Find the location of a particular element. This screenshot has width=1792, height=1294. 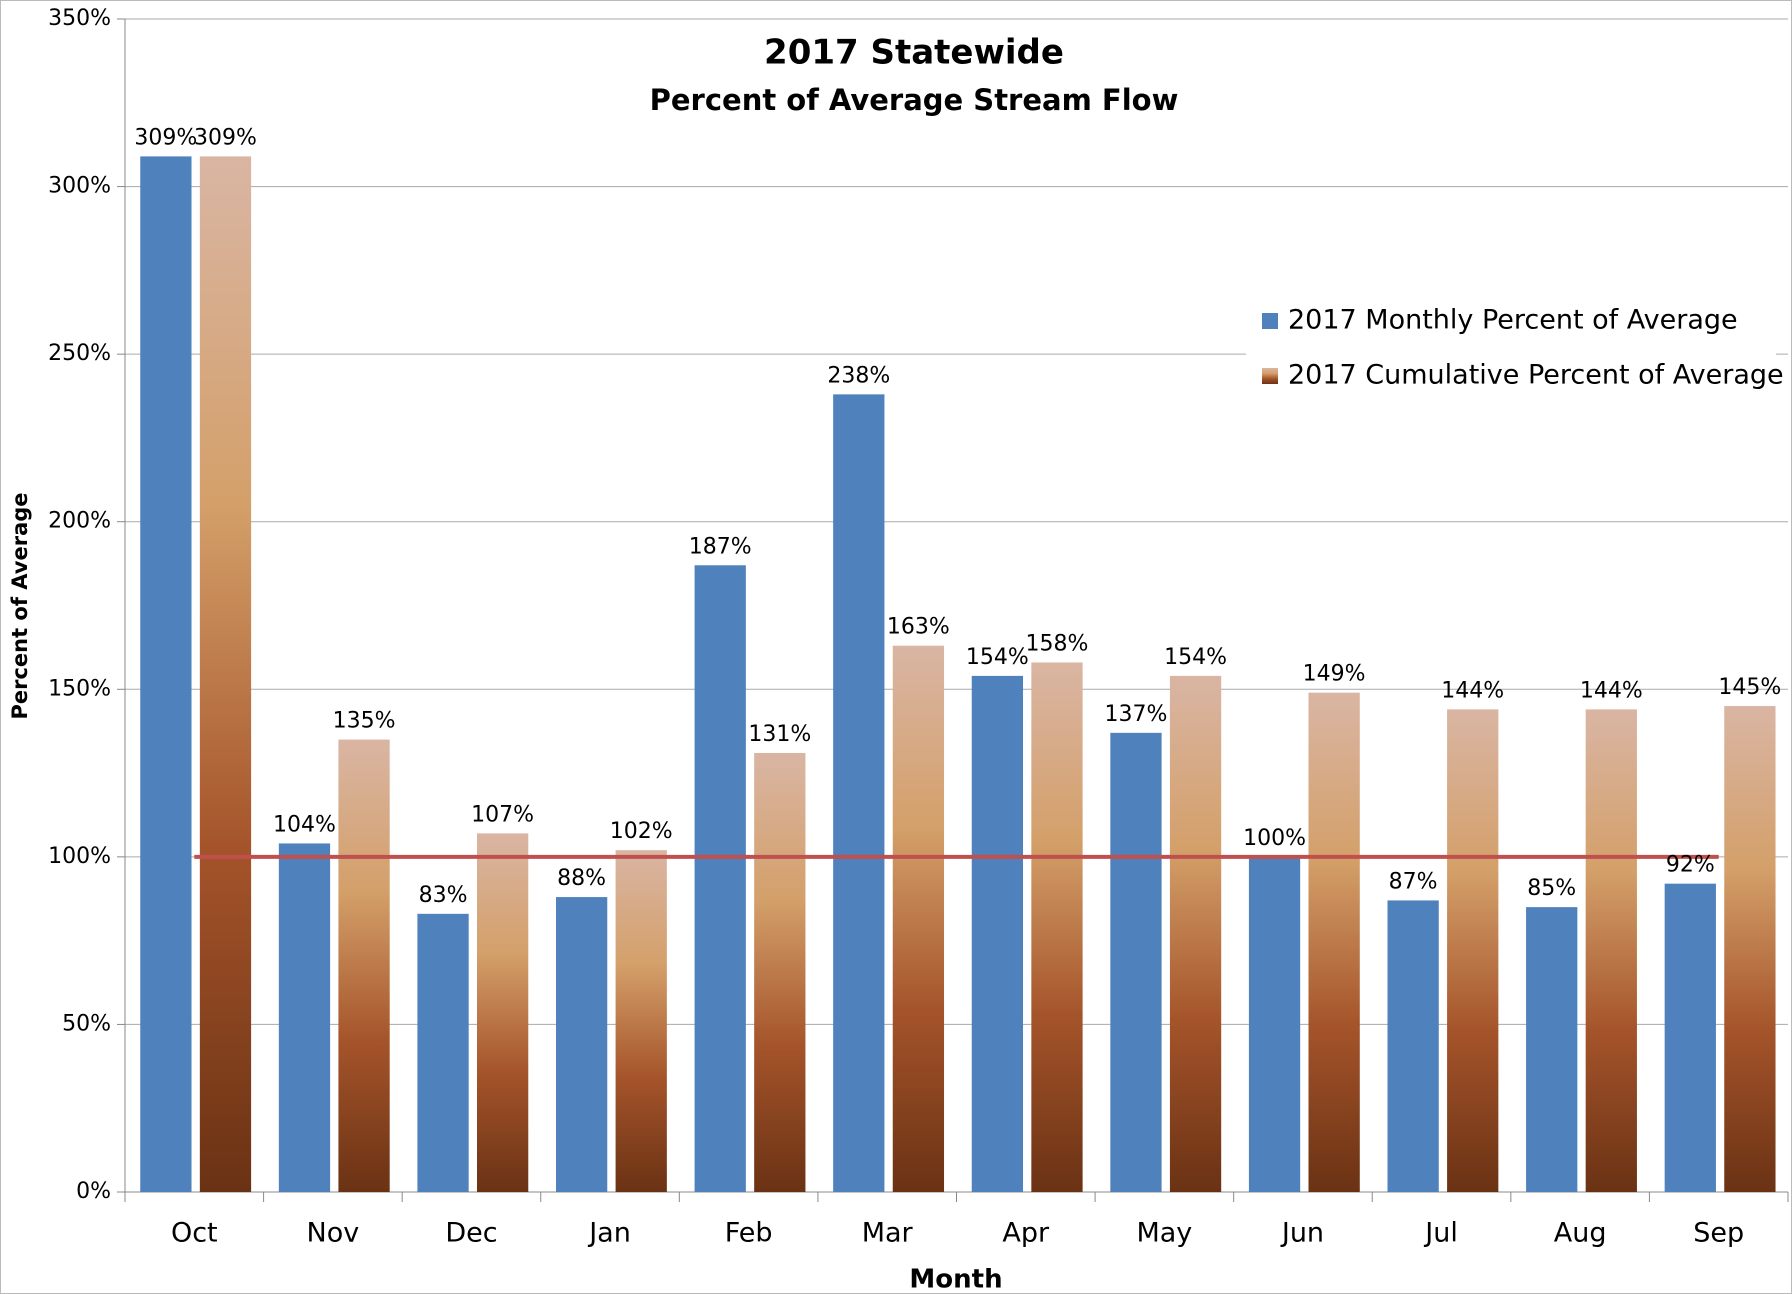

x-axis-label: Month is located at coordinates (955, 1279).